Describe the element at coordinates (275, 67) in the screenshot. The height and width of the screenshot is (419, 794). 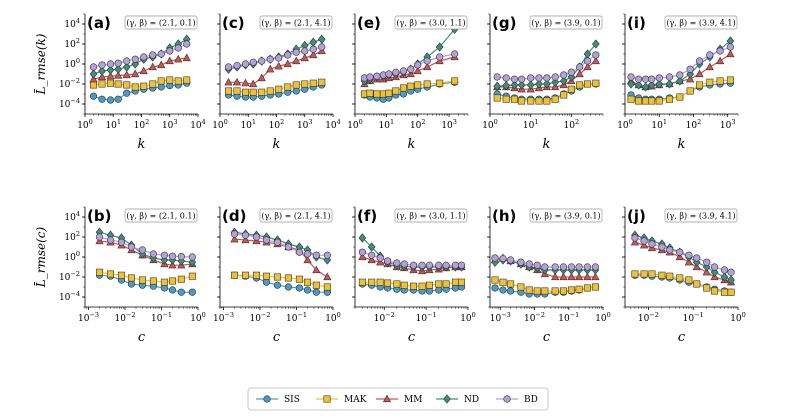
I see `series-line-MM` at that location.